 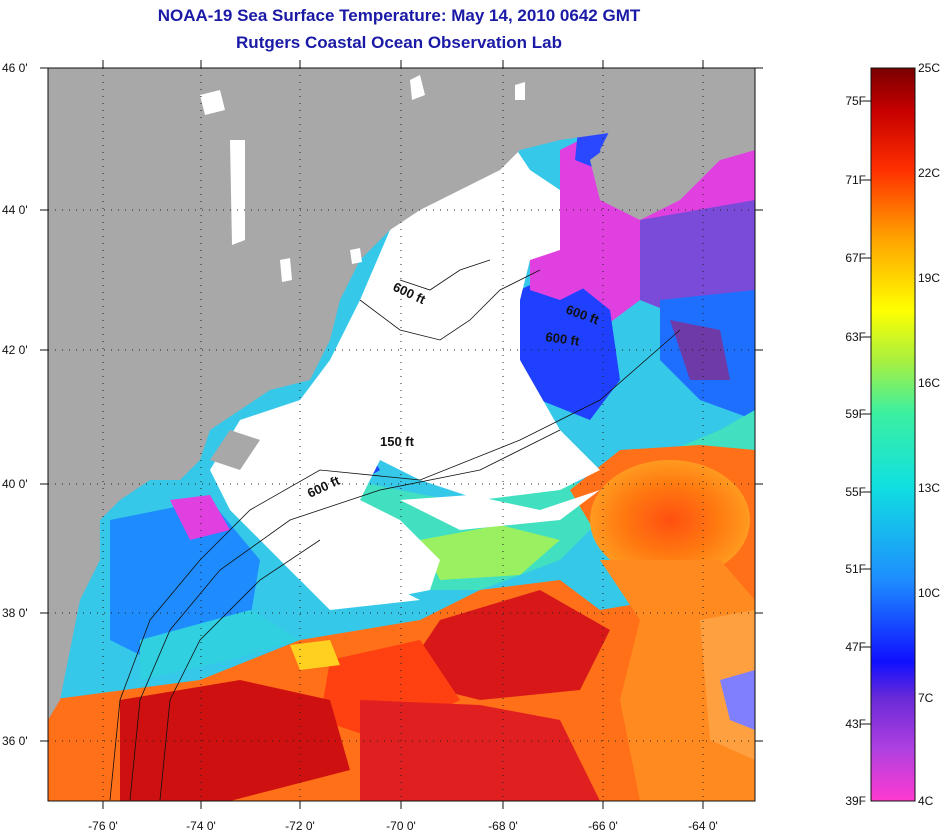 What do you see at coordinates (929, 173) in the screenshot?
I see `colorbar-c-label: 22C` at bounding box center [929, 173].